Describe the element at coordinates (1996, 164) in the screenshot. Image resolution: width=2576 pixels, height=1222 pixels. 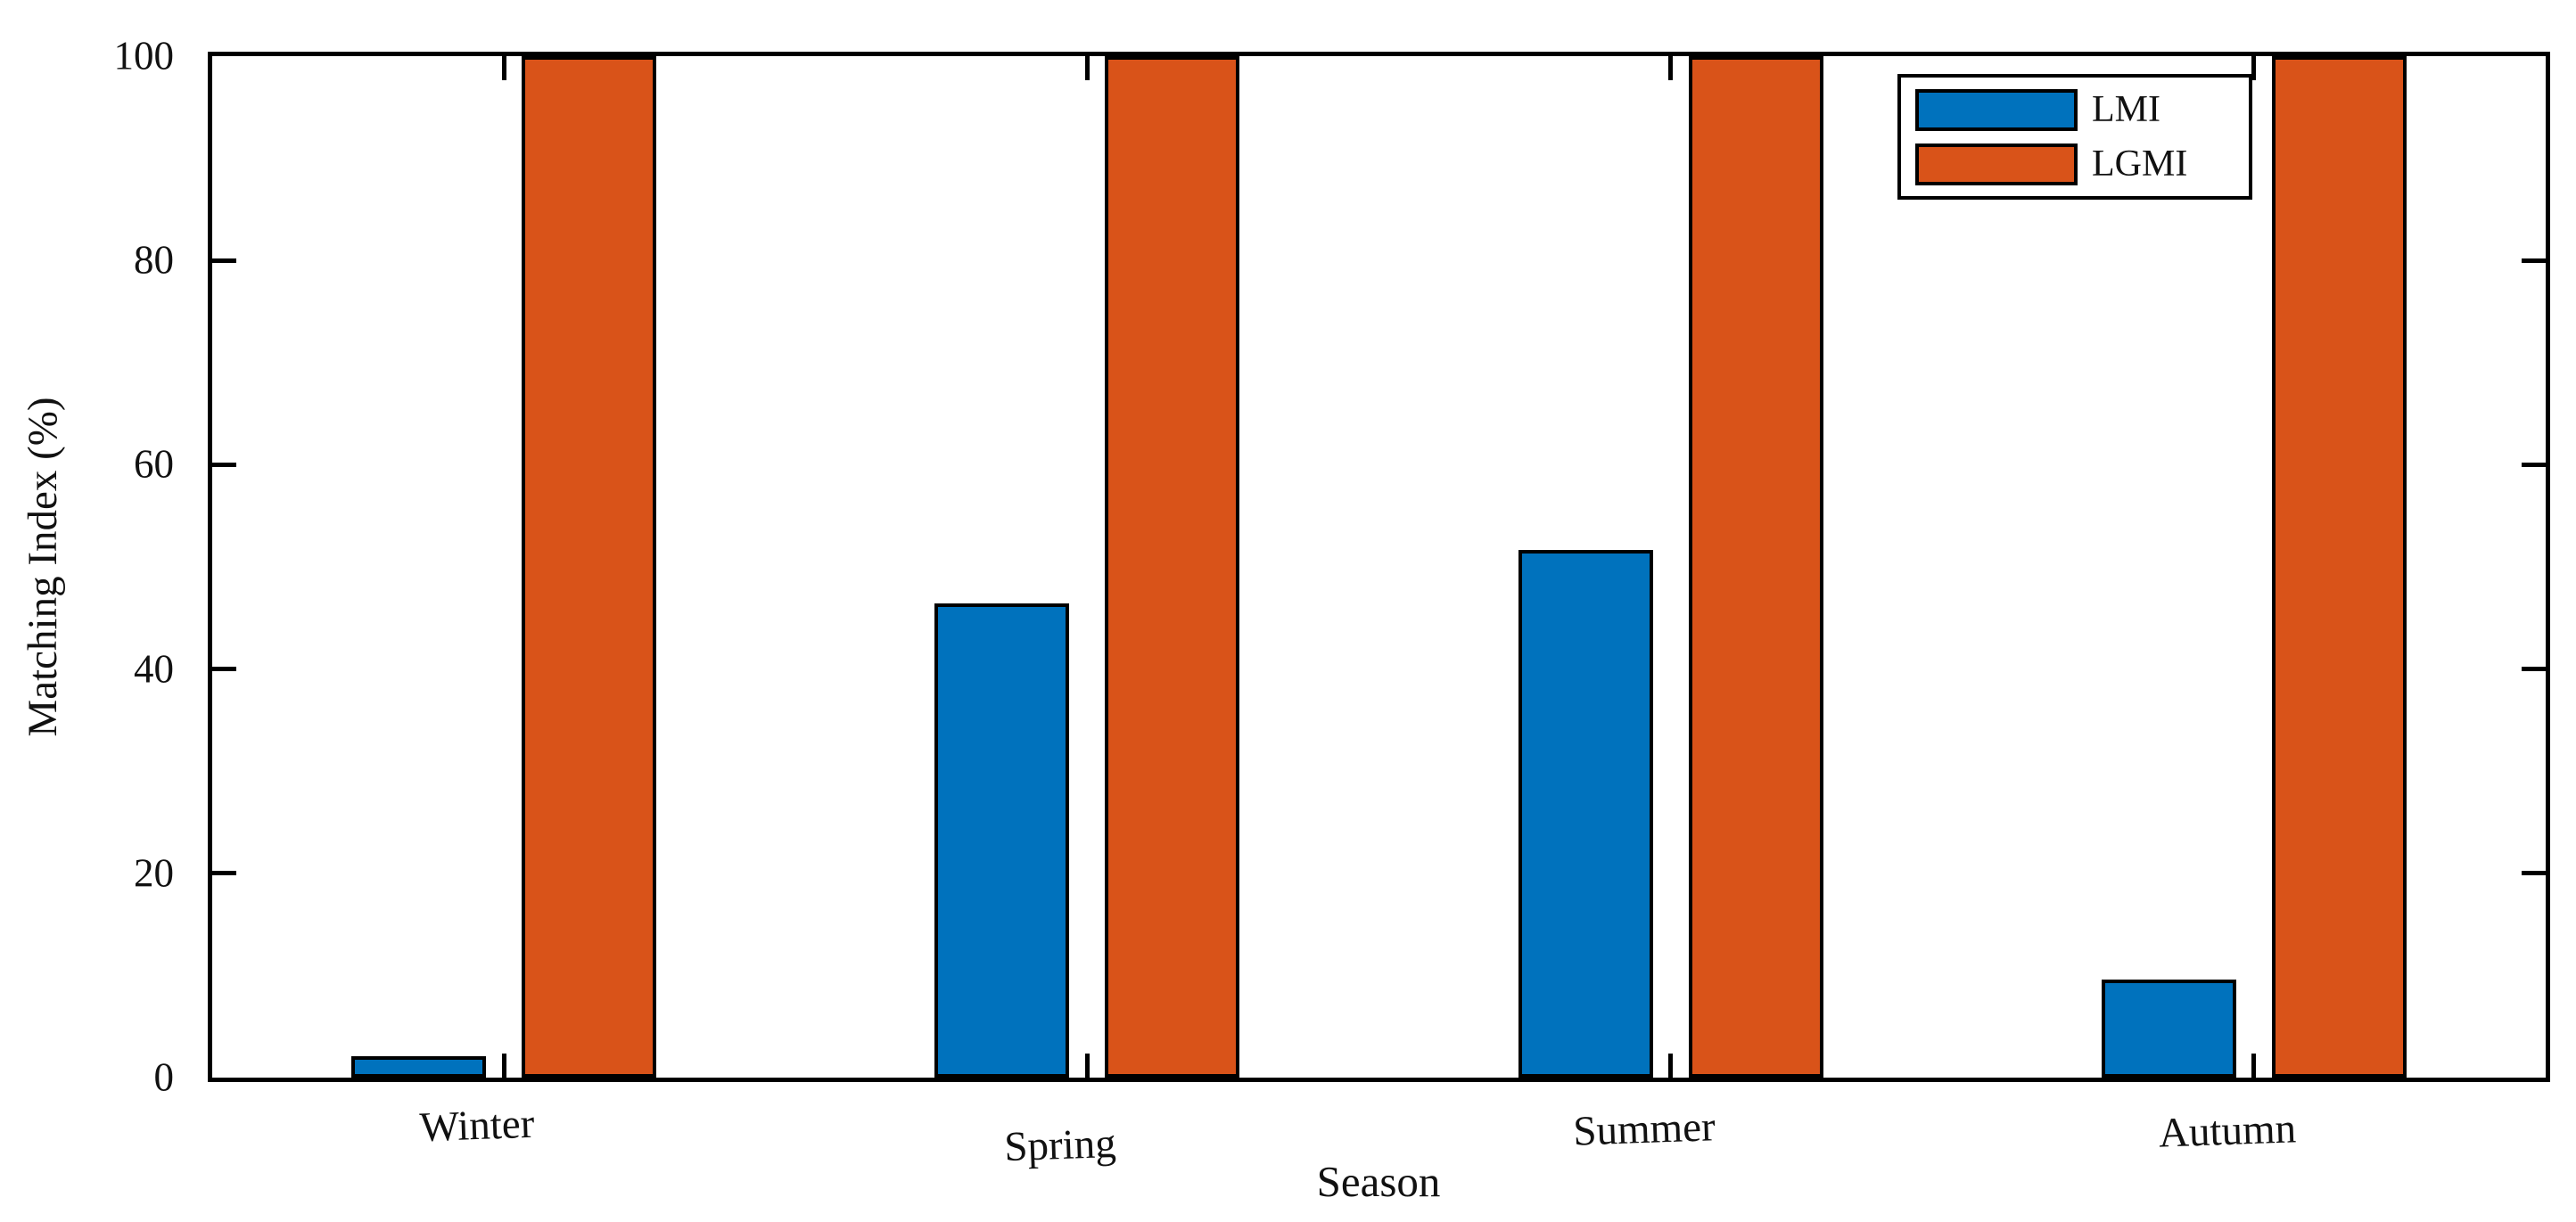
I see `legend-swatch-lgmi` at that location.